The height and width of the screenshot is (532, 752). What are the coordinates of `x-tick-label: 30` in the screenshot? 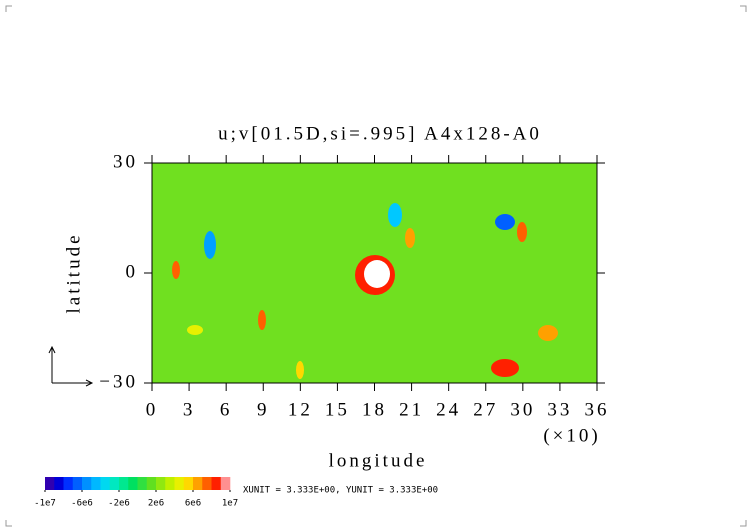 It's located at (522, 409).